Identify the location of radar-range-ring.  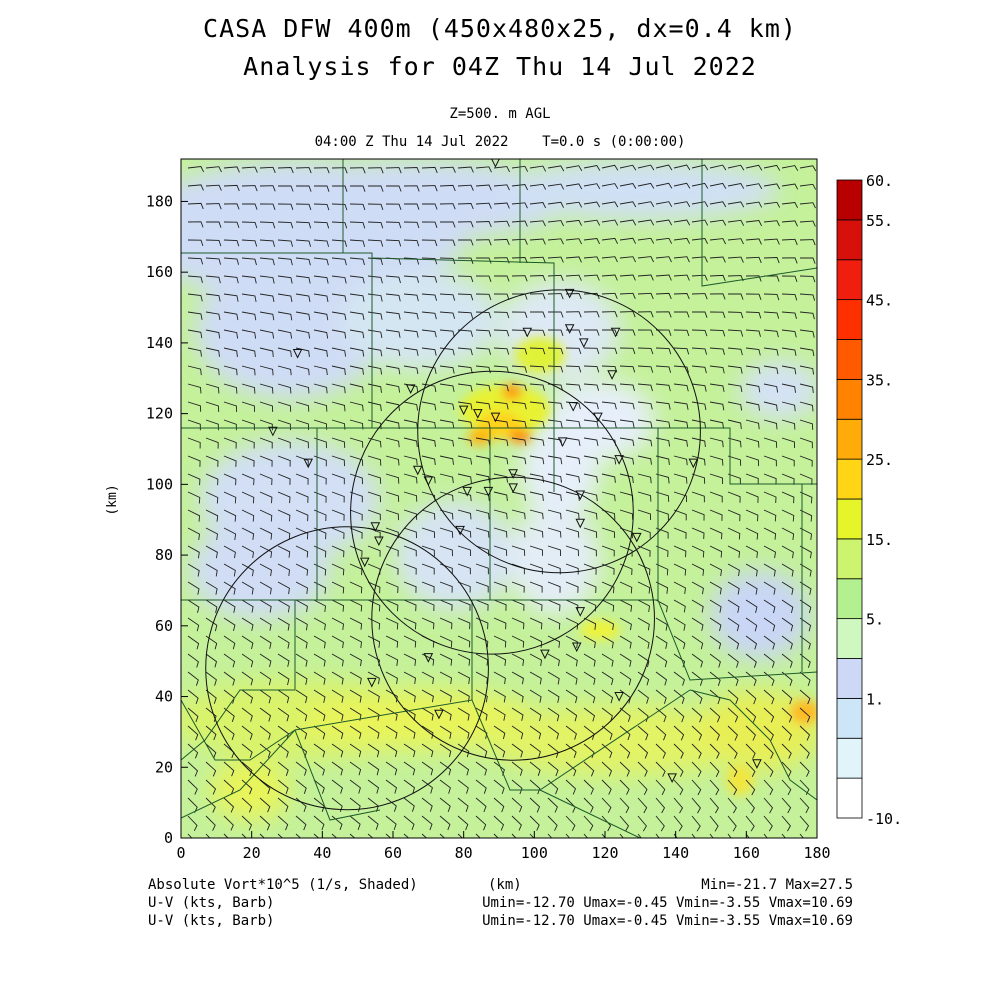
(492, 512).